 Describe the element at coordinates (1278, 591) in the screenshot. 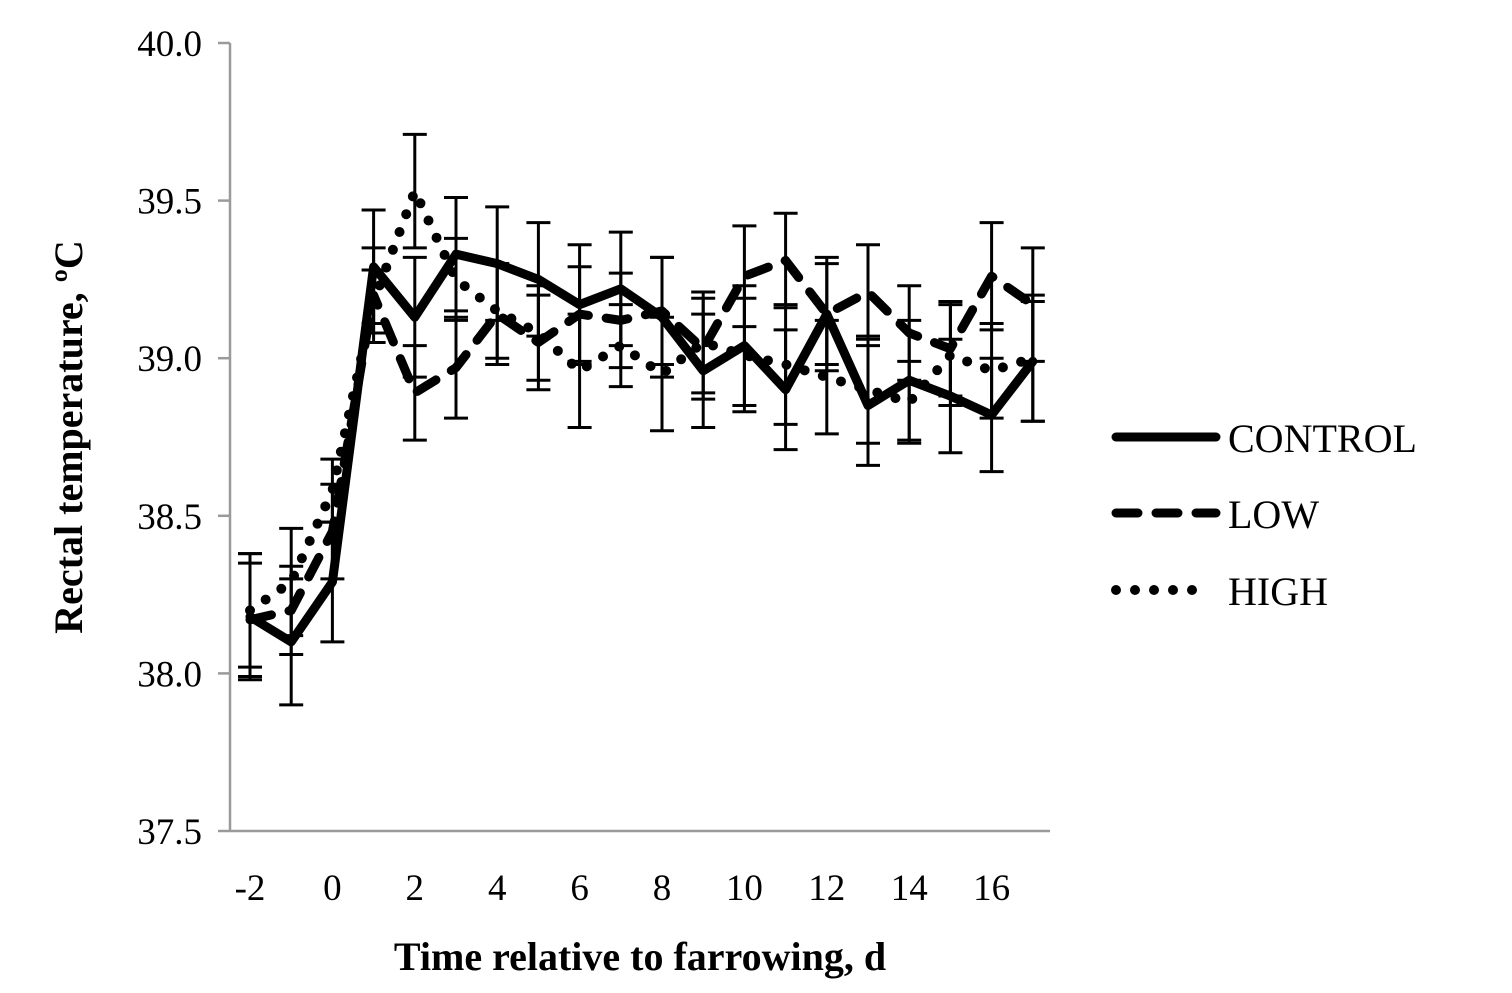

I see `legend-label: HIGH` at that location.